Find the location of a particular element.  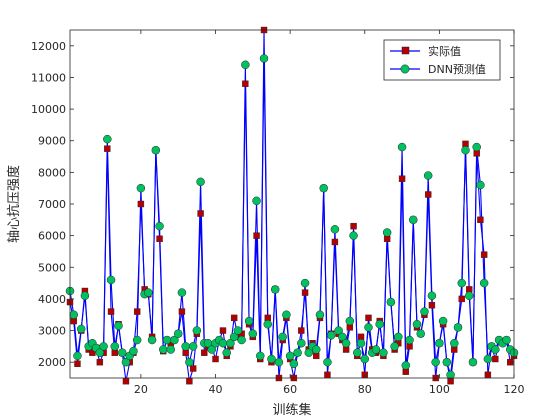

y-tick-label: 7000 is located at coordinates (52, 204).